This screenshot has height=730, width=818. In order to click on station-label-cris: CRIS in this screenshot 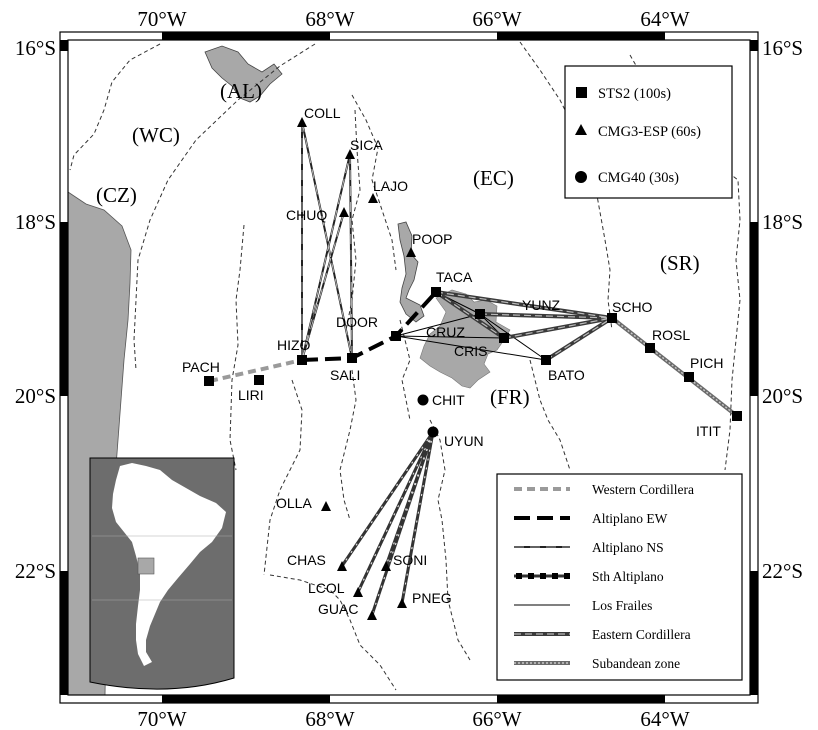, I will do `click(470, 351)`.